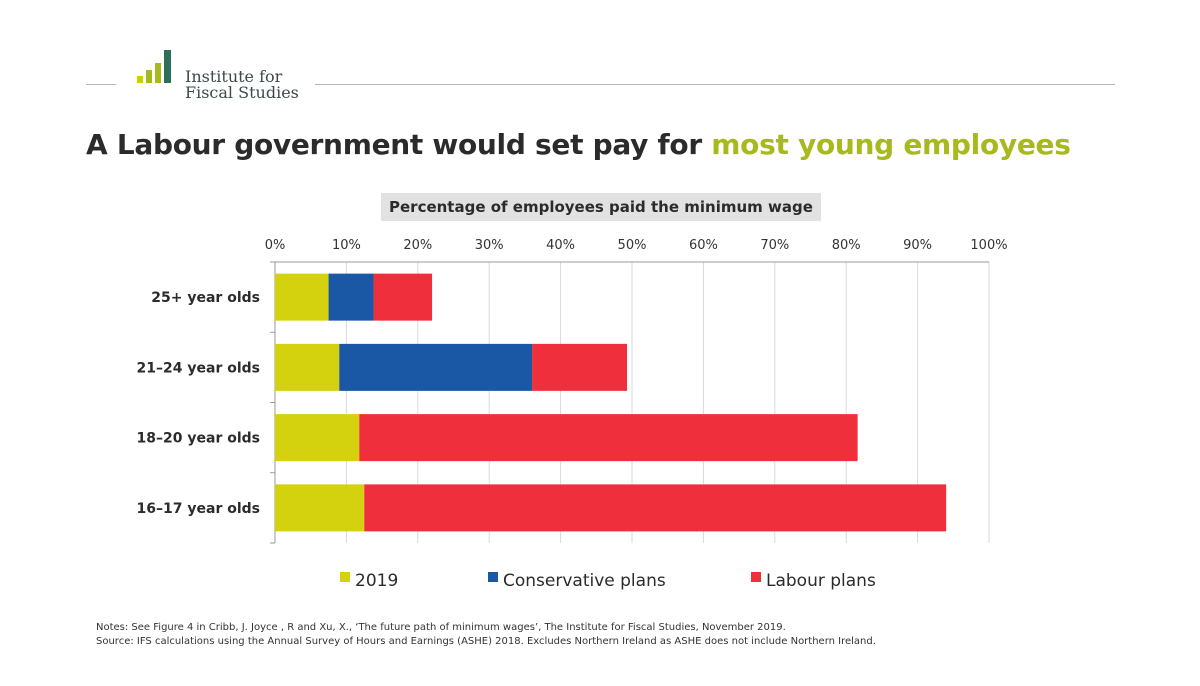  I want to click on x-tick-label: 90%, so click(917, 245).